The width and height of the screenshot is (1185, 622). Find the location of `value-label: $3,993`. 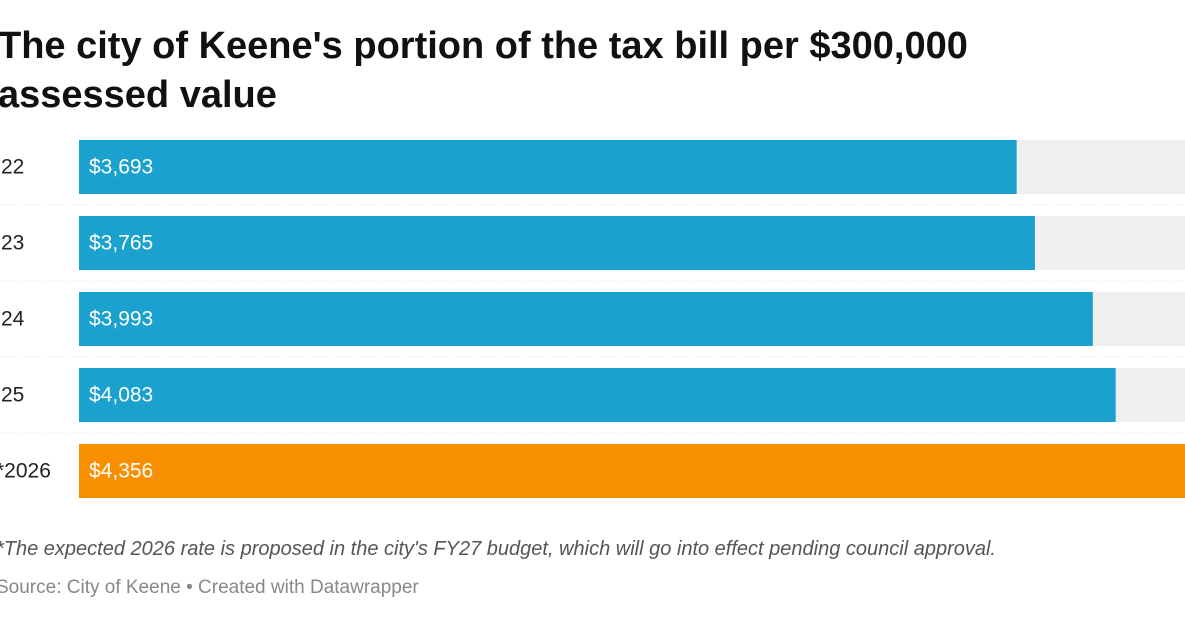

value-label: $3,993 is located at coordinates (121, 319).